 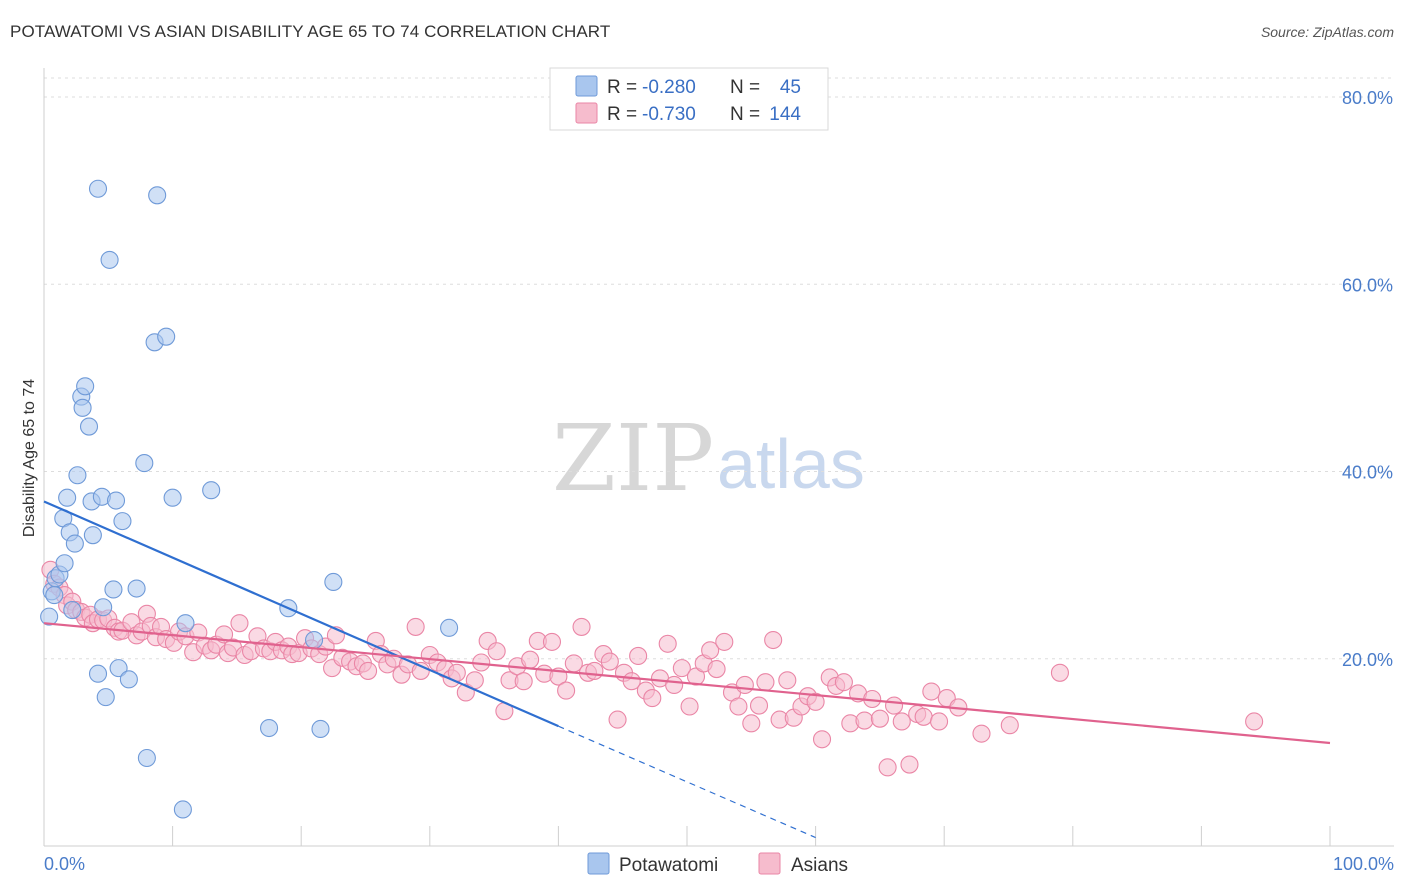 I want to click on y-tick-label: 60.0%, so click(x=1367, y=285).